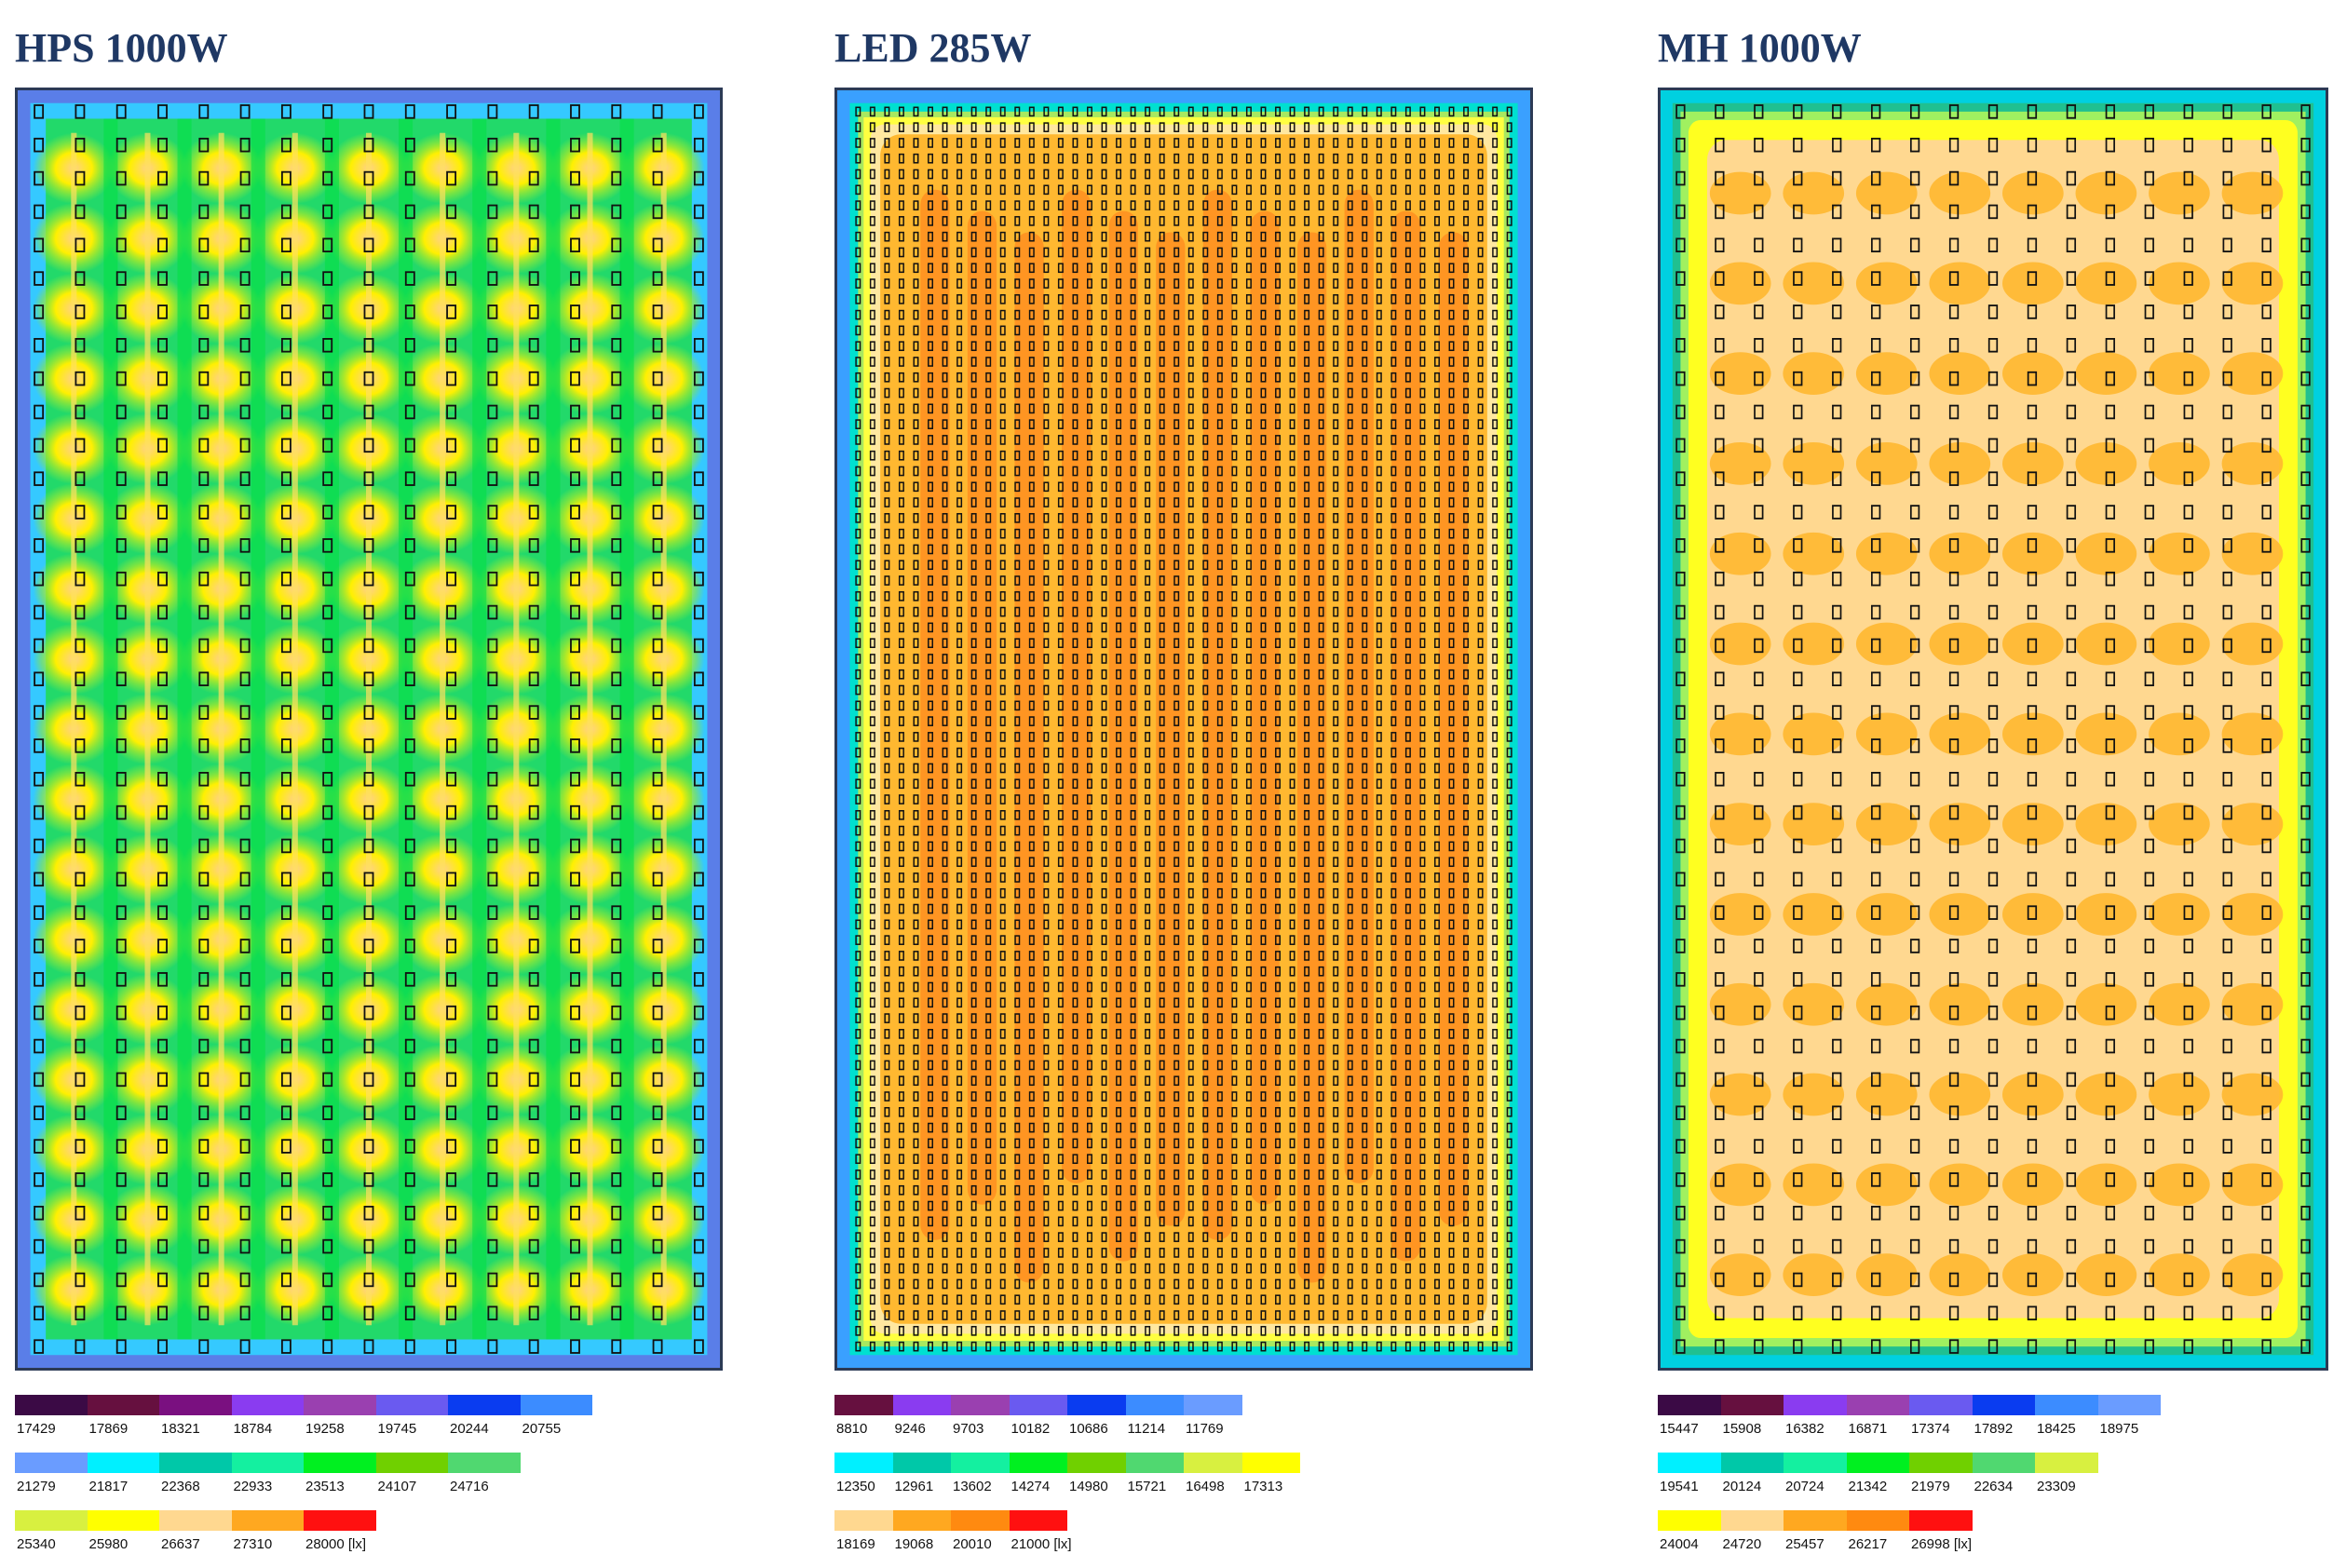  What do you see at coordinates (1146, 1429) in the screenshot?
I see `legend-label: 11214` at bounding box center [1146, 1429].